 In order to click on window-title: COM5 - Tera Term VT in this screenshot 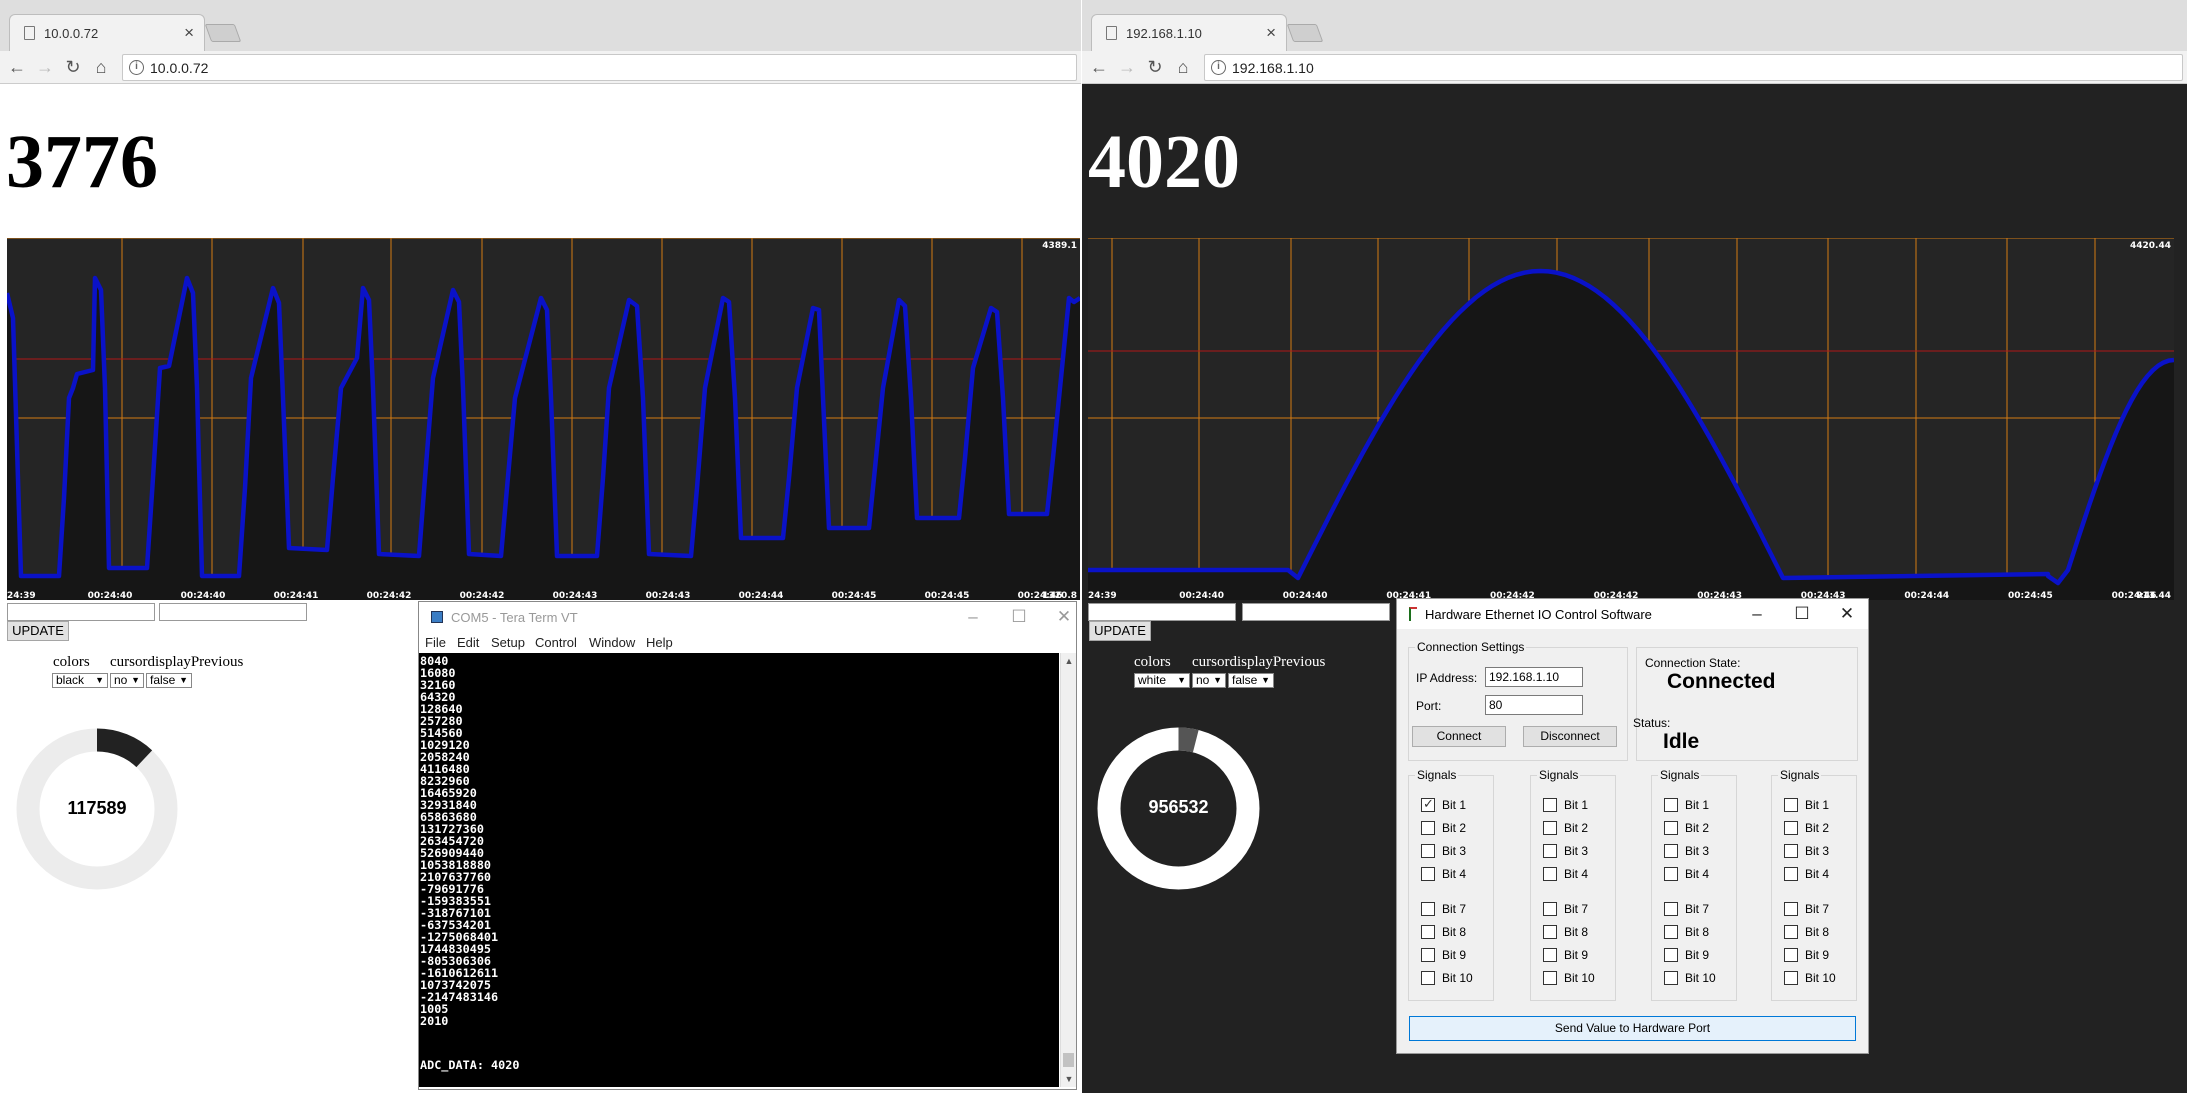, I will do `click(514, 617)`.